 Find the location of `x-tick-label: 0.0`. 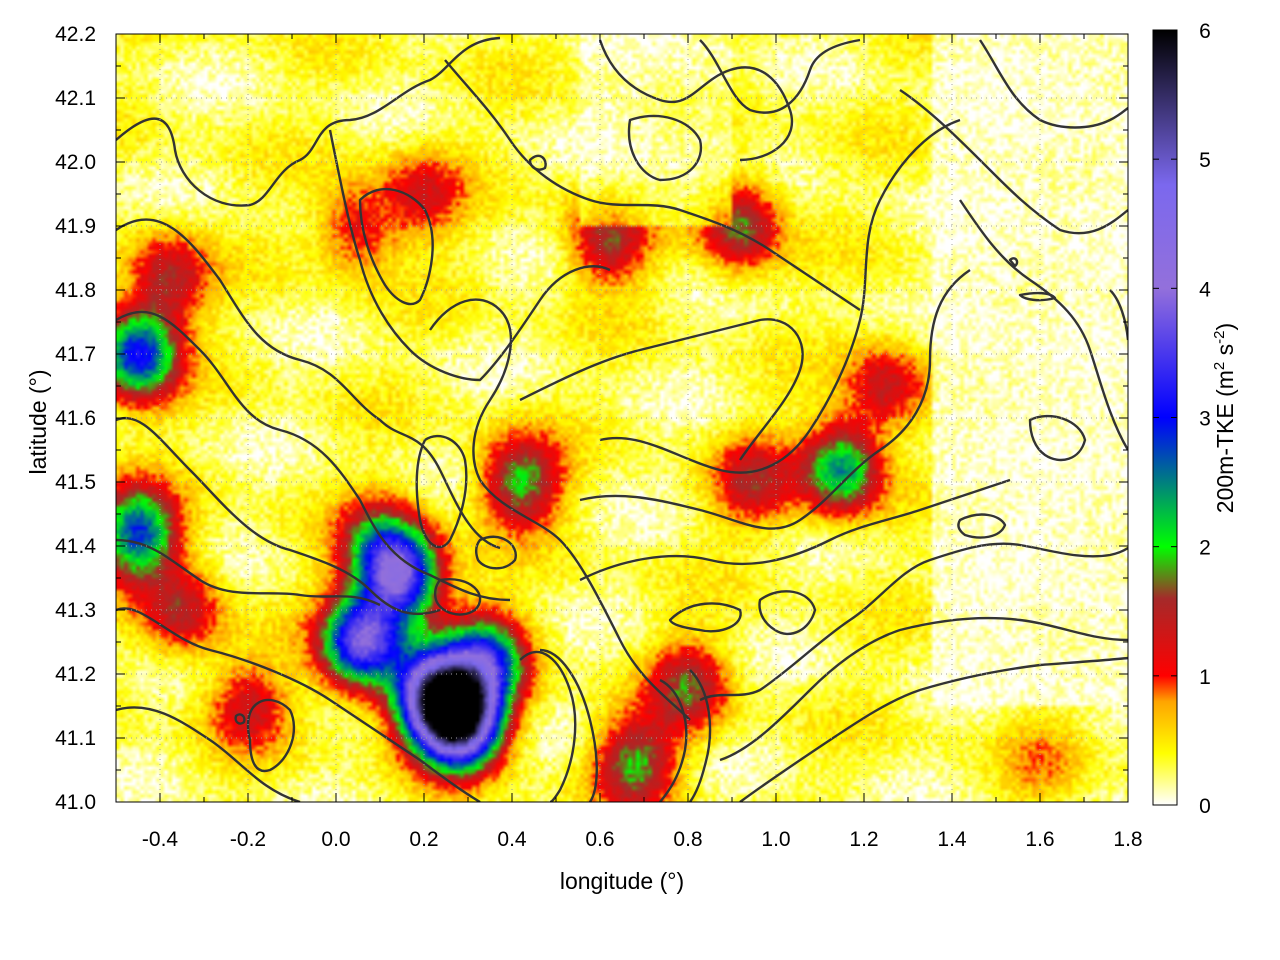

x-tick-label: 0.0 is located at coordinates (335, 839).